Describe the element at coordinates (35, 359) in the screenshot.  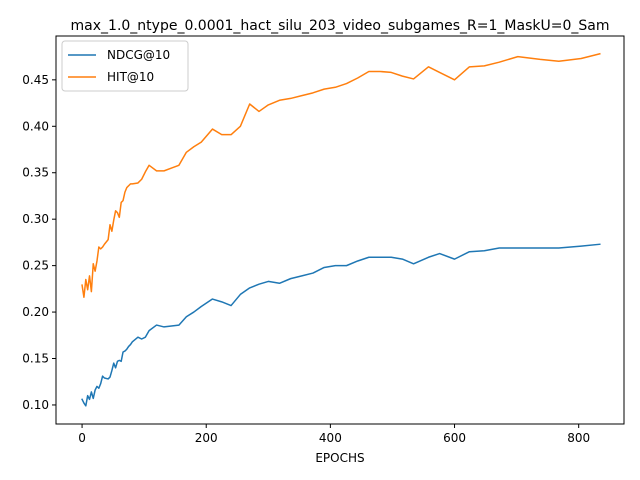
I see `y-tick-label: 0.15` at that location.